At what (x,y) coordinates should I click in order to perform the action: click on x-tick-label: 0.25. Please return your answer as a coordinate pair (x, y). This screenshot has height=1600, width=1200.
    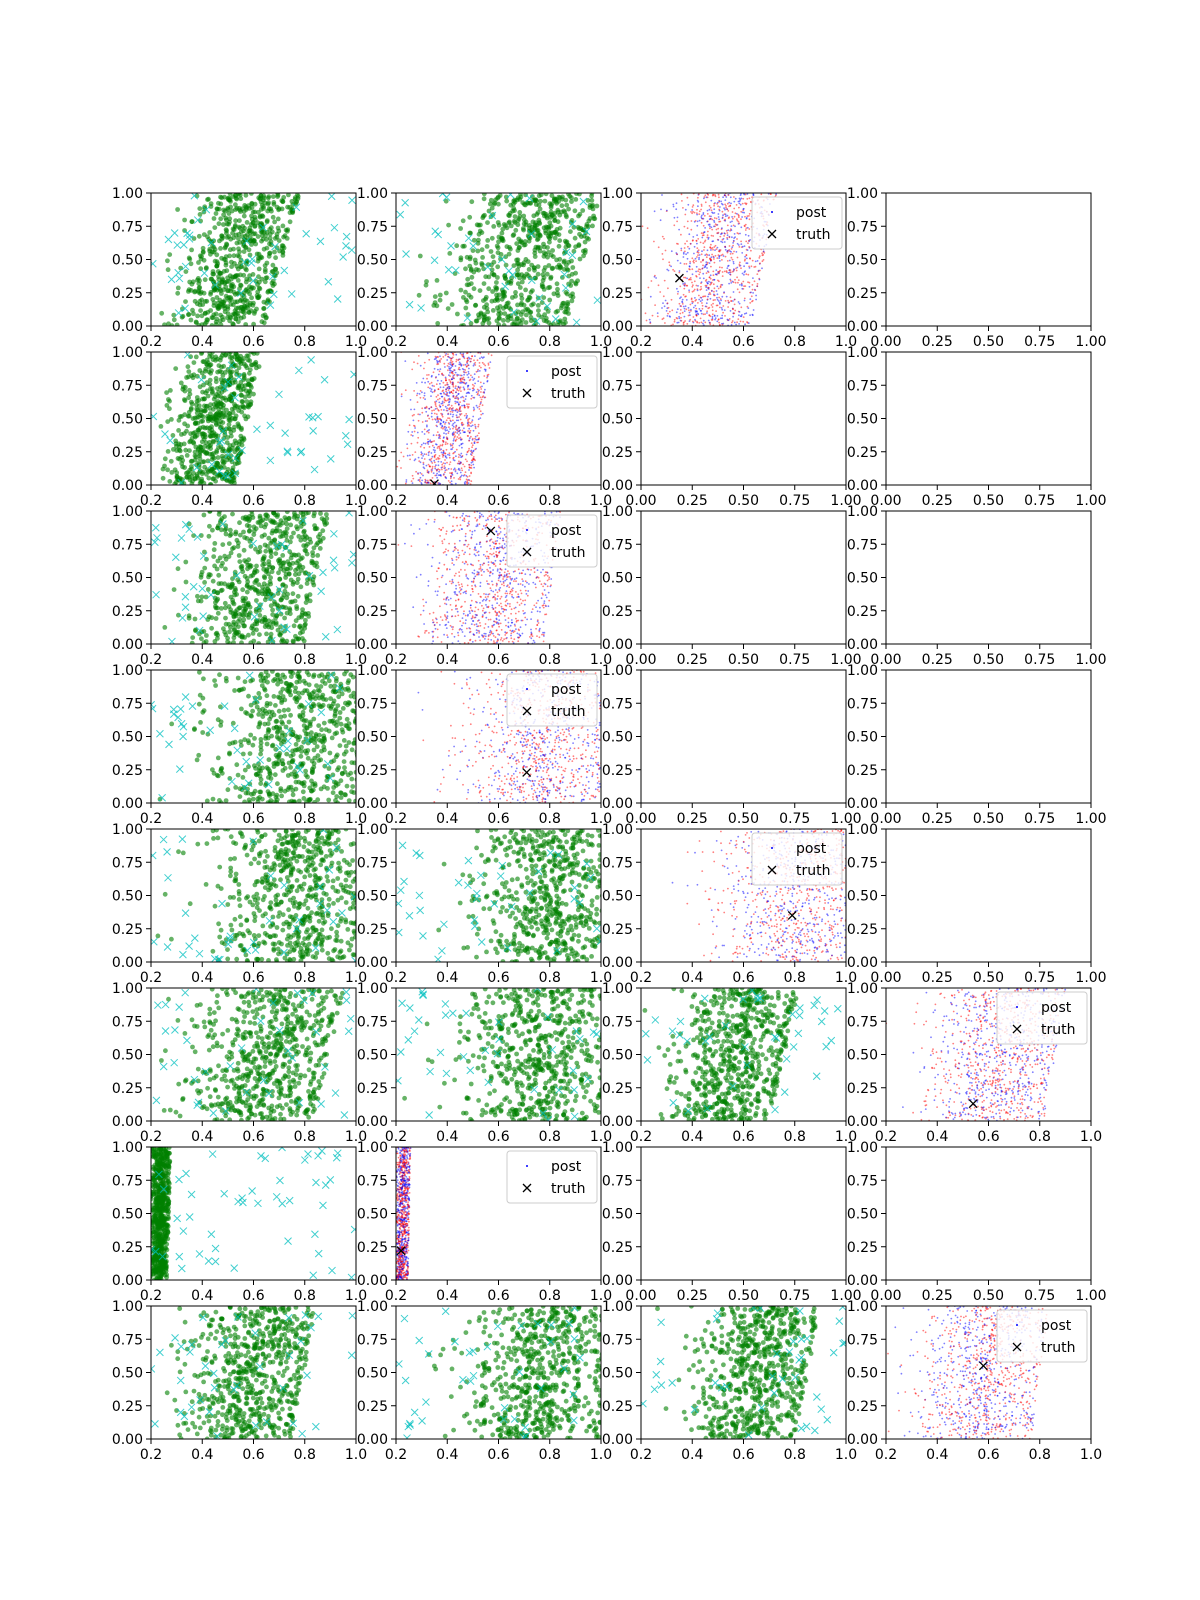
    Looking at the image, I should click on (692, 501).